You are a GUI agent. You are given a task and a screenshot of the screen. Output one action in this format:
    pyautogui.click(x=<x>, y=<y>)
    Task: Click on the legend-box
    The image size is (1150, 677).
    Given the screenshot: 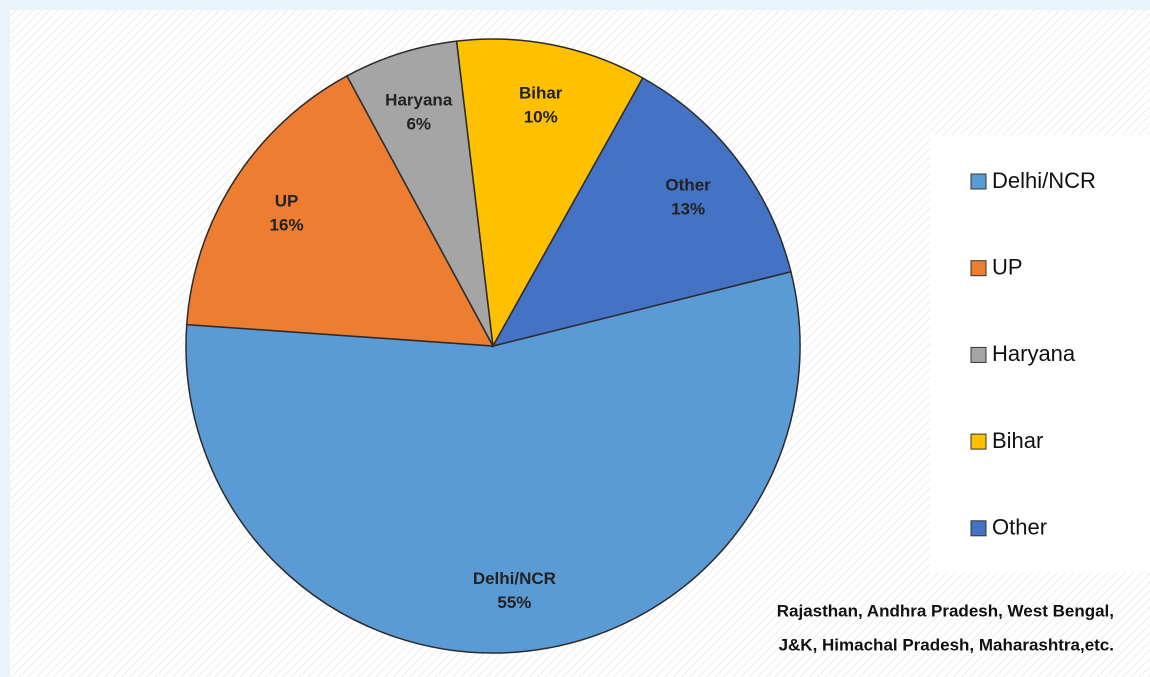 What is the action you would take?
    pyautogui.click(x=1040, y=353)
    